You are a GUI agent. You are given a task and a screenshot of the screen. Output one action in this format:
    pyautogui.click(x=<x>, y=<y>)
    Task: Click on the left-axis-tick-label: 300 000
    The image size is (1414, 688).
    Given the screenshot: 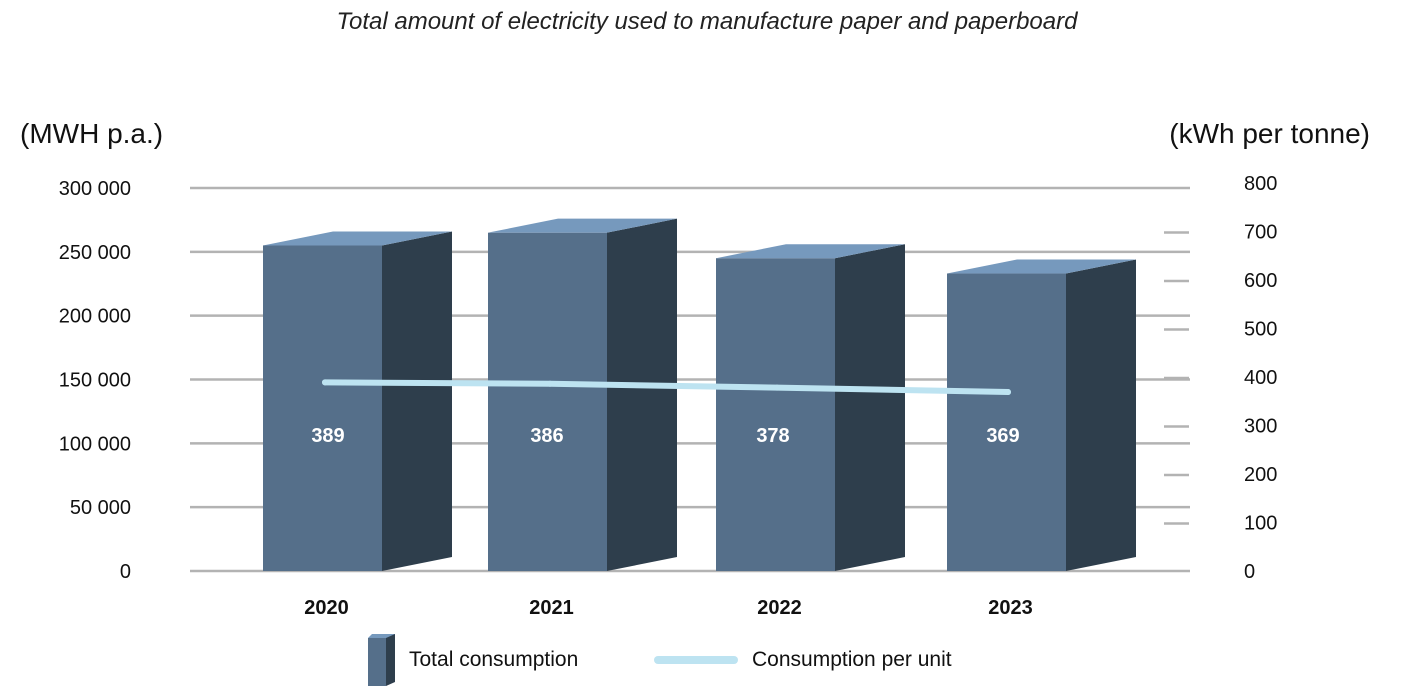 What is the action you would take?
    pyautogui.click(x=95, y=189)
    